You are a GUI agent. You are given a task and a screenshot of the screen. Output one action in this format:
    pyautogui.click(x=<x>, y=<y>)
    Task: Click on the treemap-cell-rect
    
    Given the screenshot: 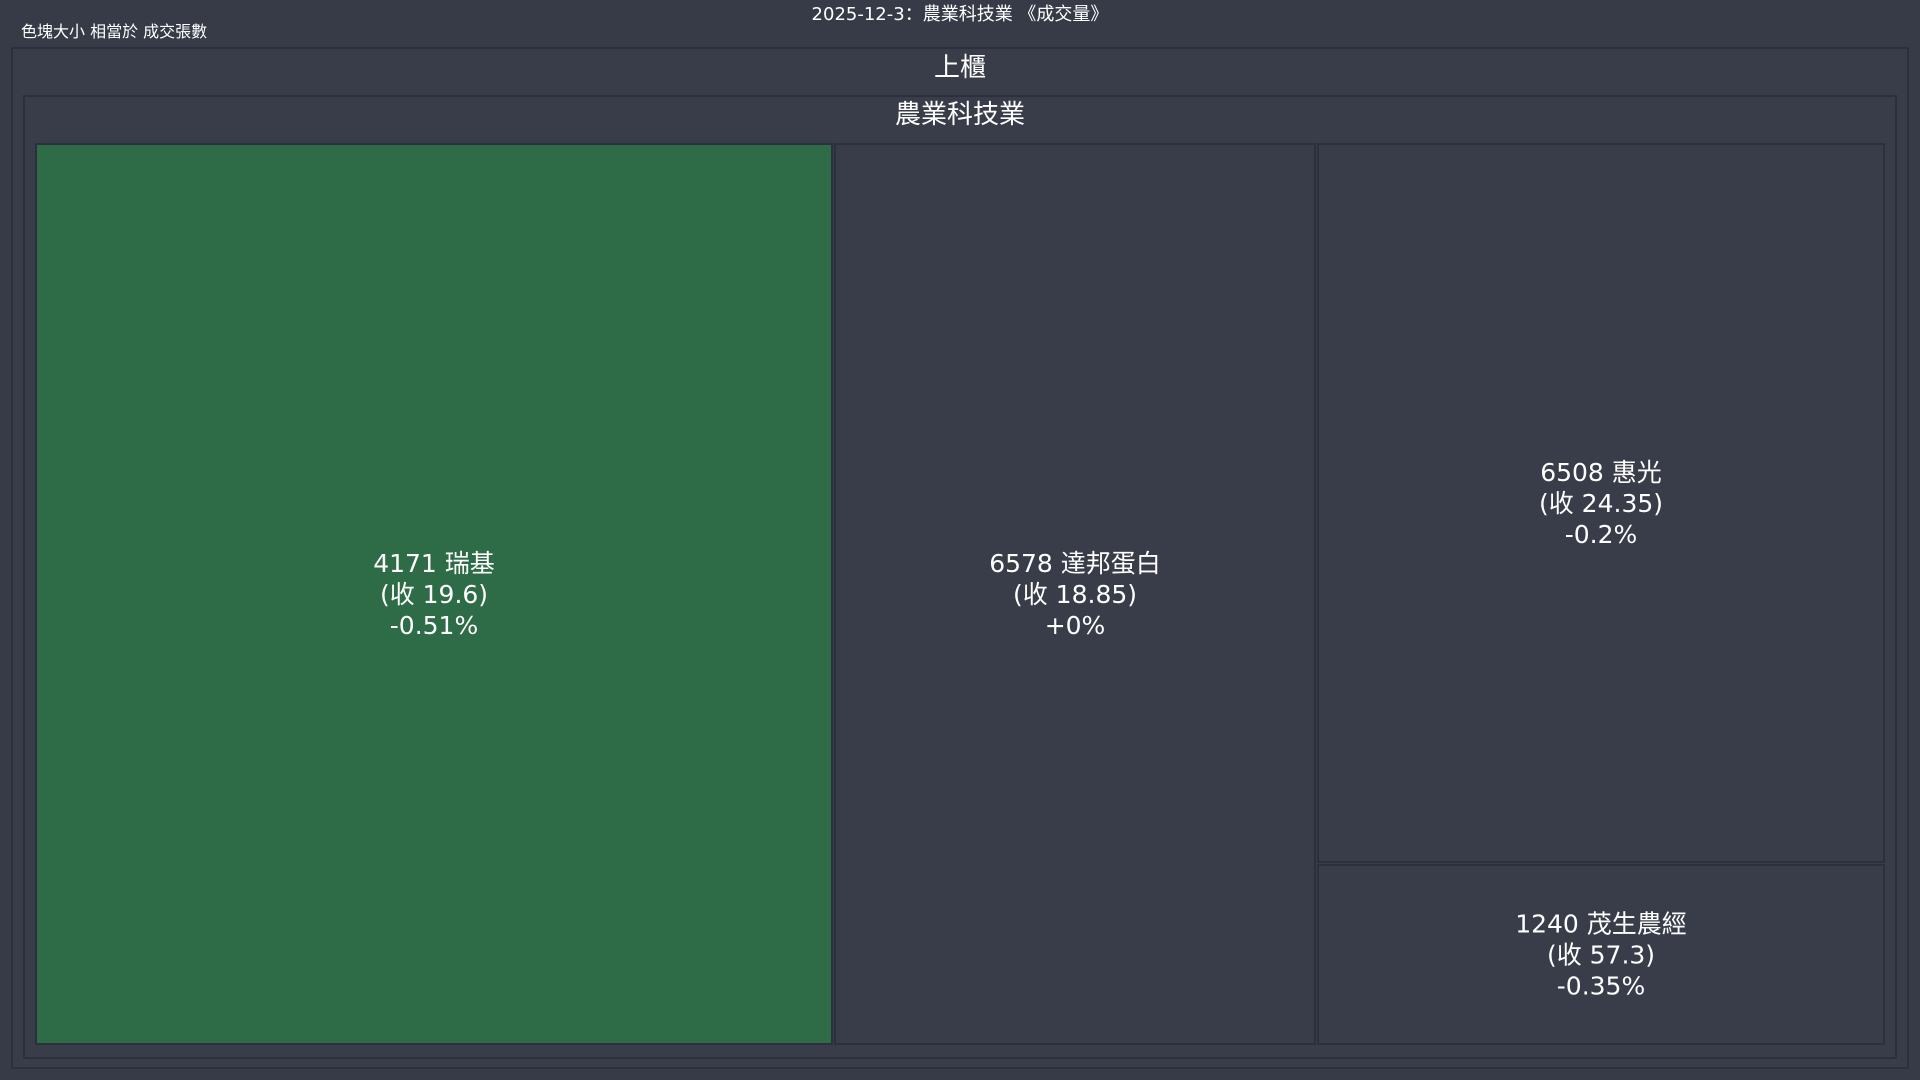 What is the action you would take?
    pyautogui.click(x=1601, y=954)
    